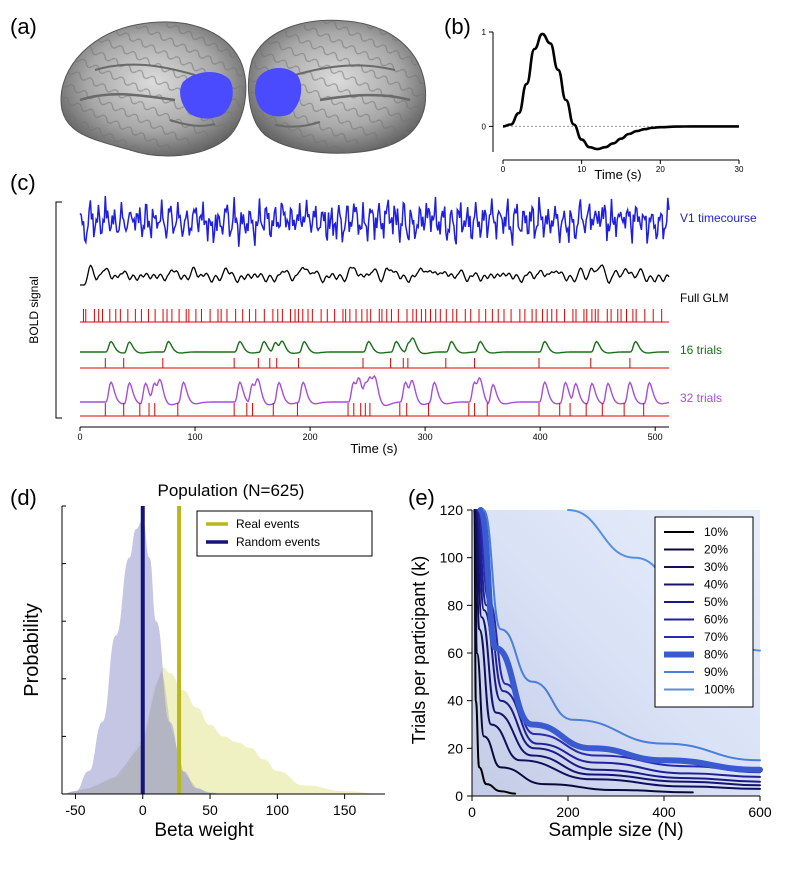  I want to click on trials32-line, so click(375, 390).